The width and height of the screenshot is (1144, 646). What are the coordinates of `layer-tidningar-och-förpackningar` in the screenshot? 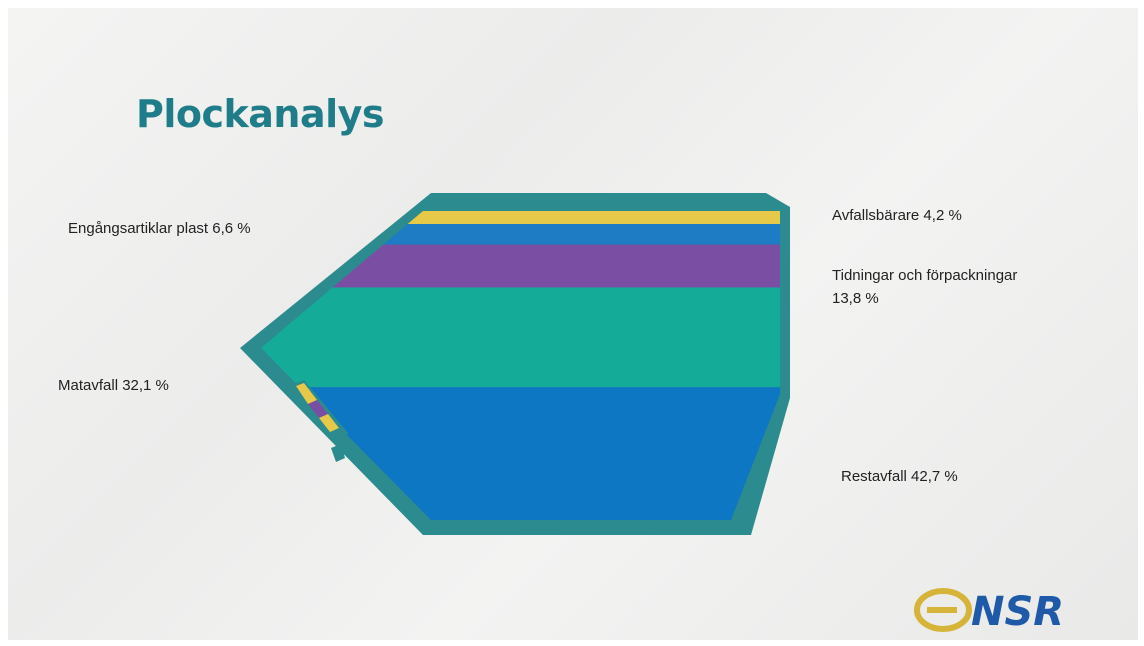 It's located at (520, 266).